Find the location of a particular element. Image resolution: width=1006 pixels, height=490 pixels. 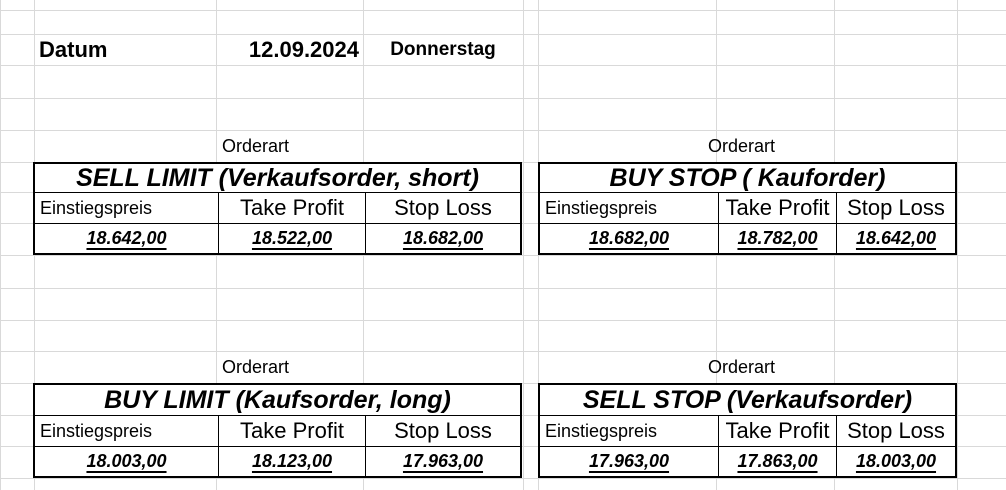

value-stop-loss: 17.963,00 is located at coordinates (442, 461).